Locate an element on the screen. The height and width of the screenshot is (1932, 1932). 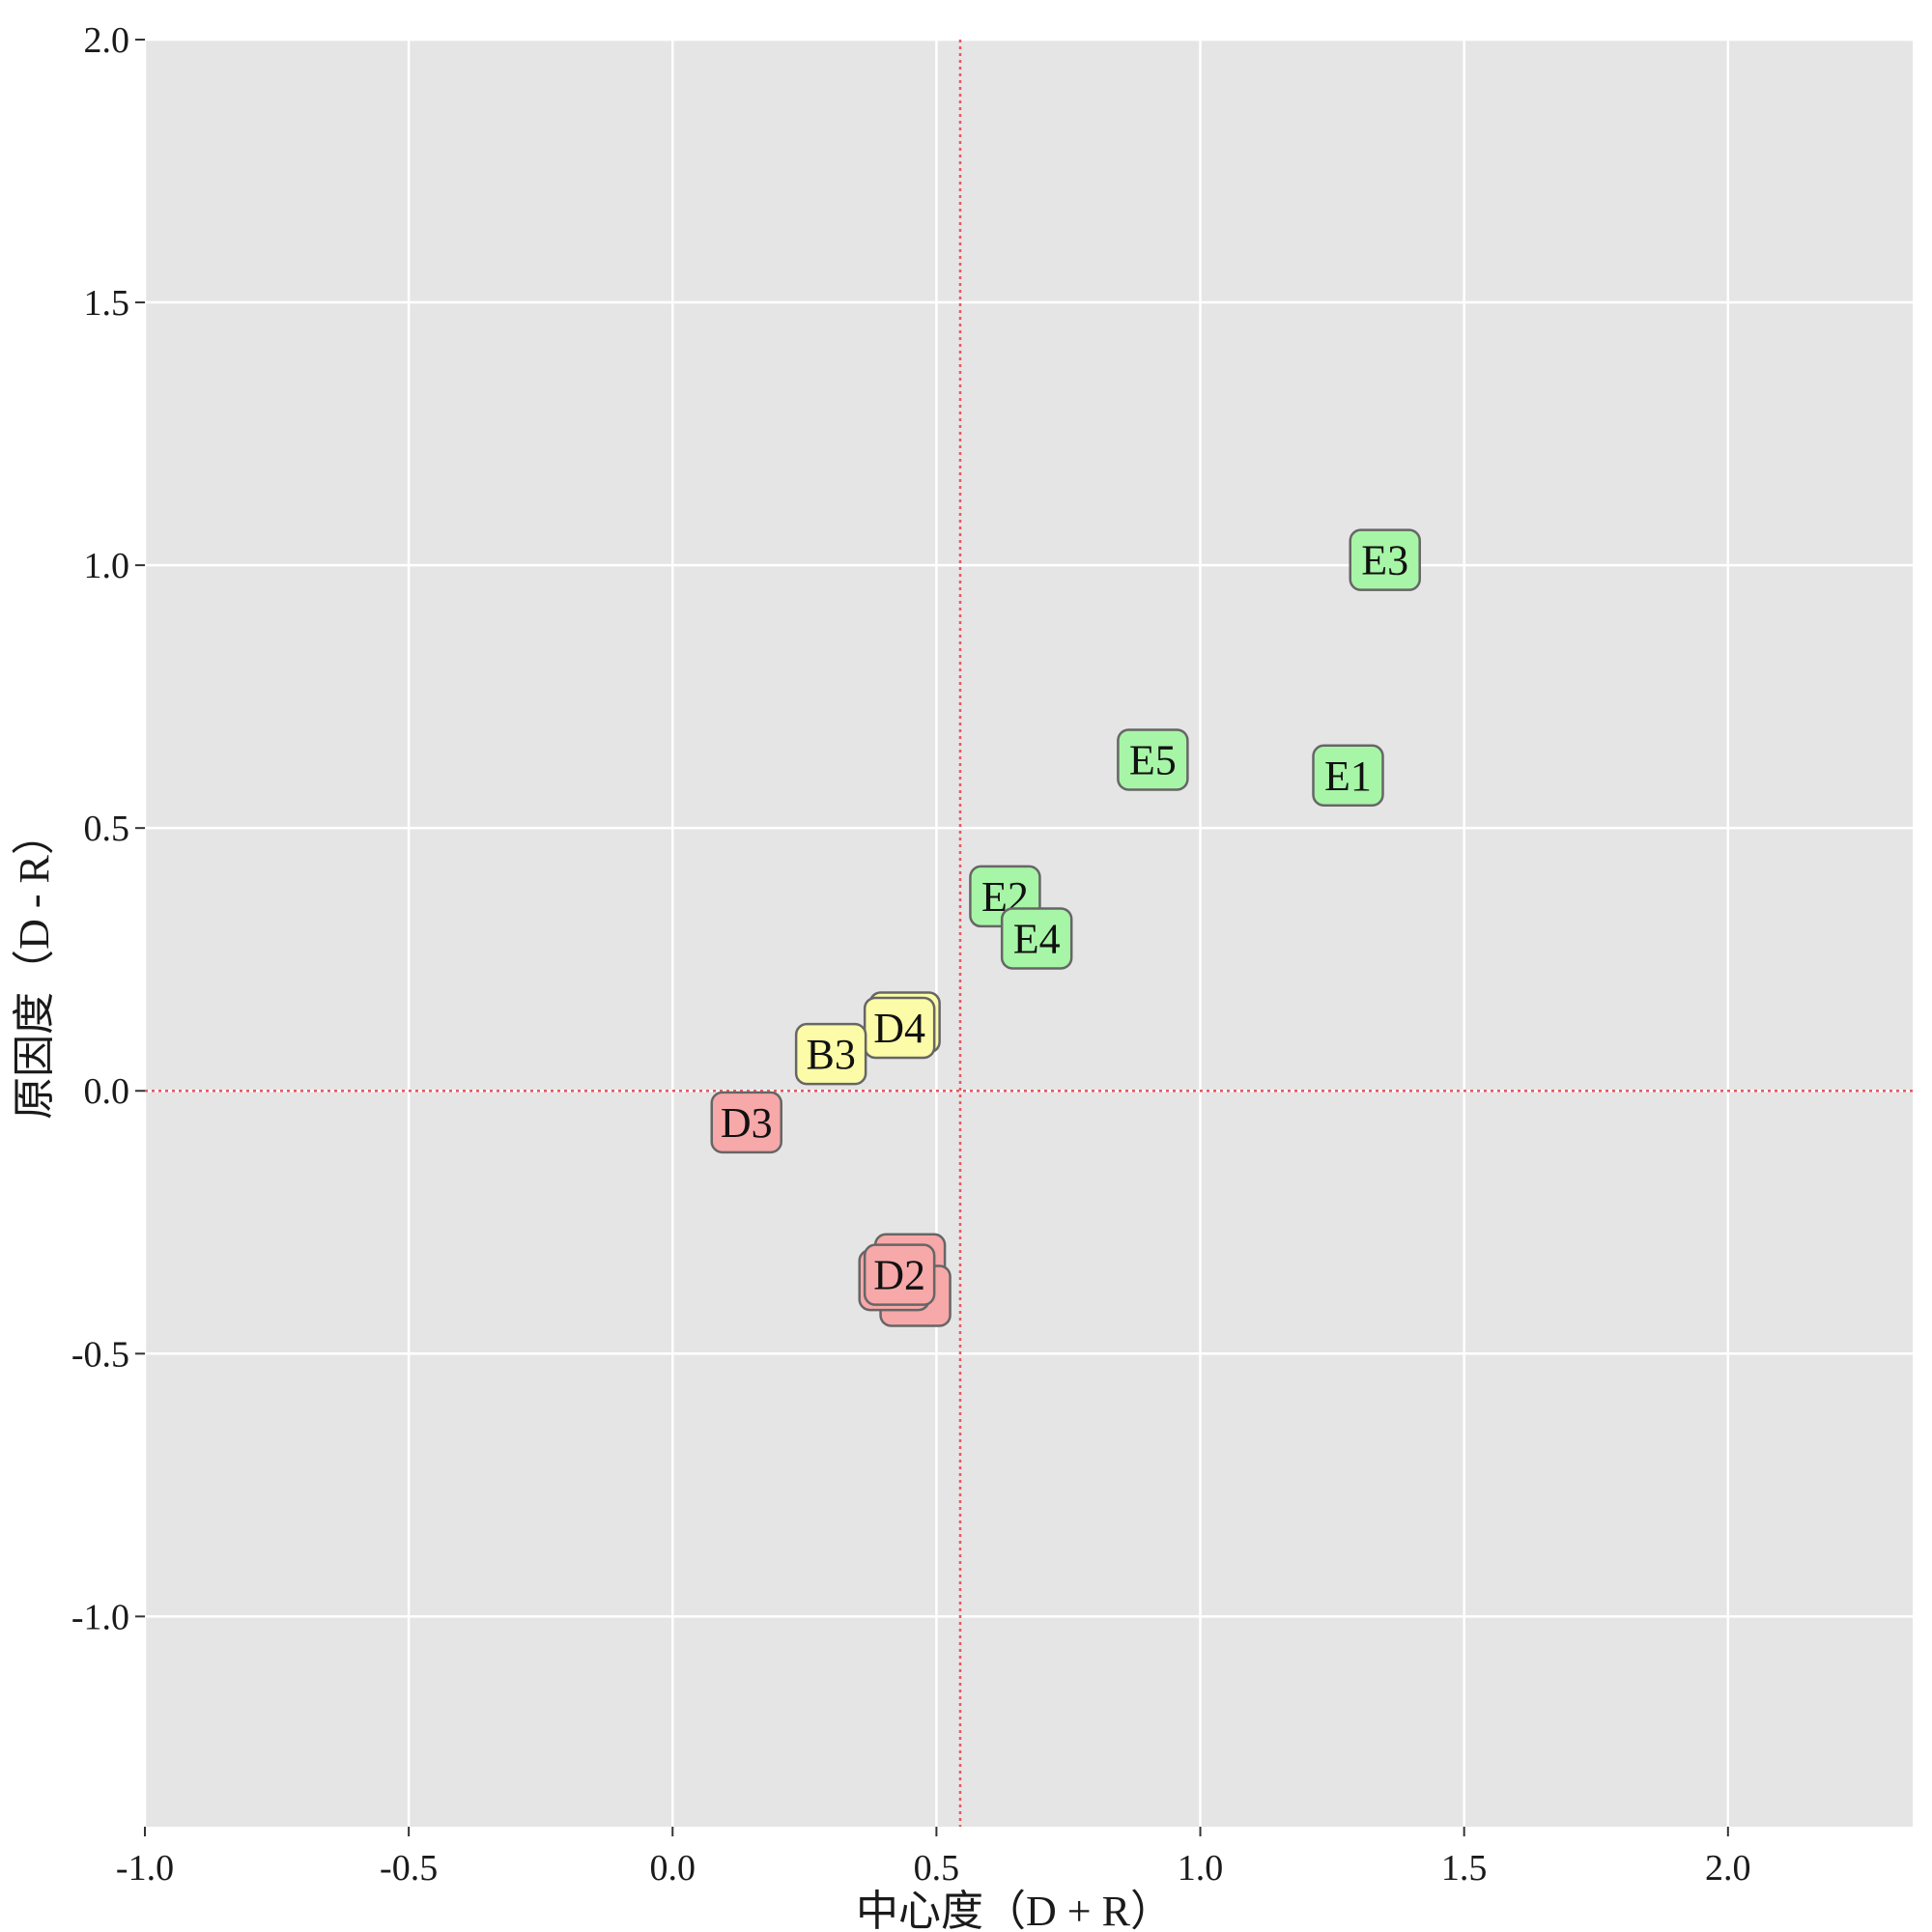
data-point: D4 is located at coordinates (899, 1028).